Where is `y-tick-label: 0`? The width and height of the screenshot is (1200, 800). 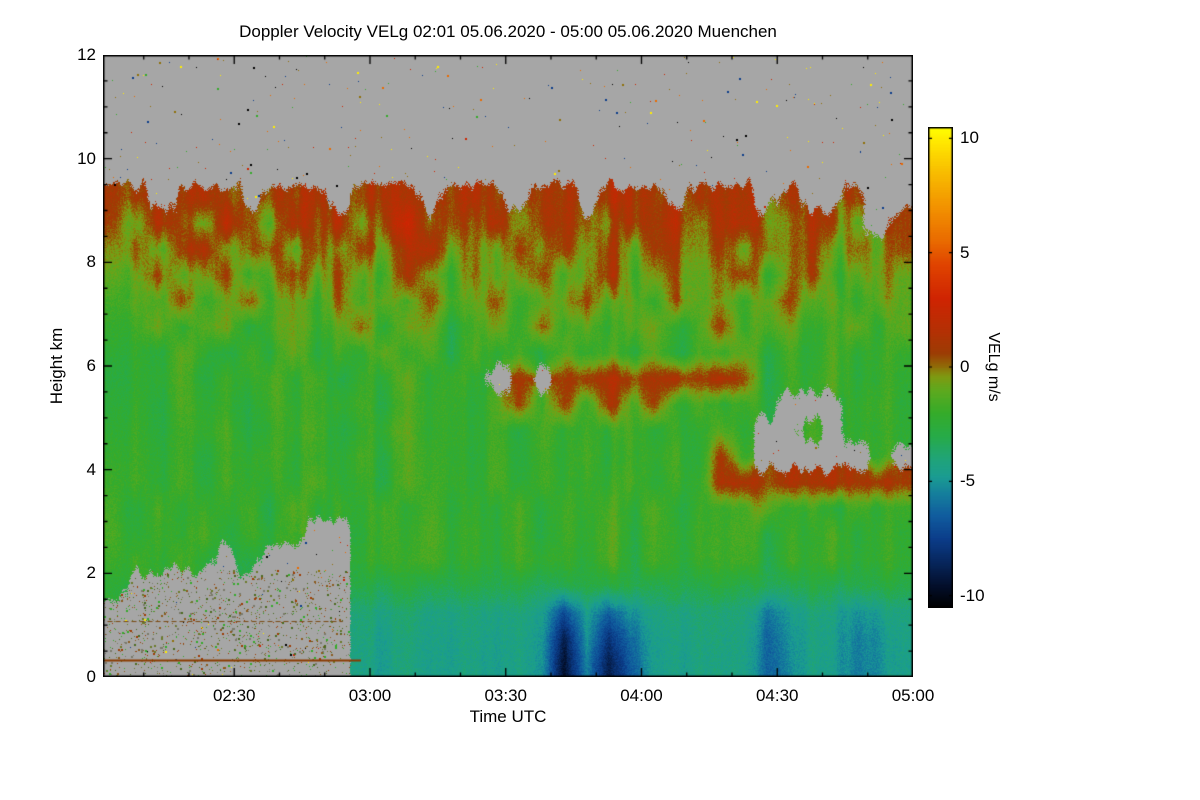 y-tick-label: 0 is located at coordinates (91, 676).